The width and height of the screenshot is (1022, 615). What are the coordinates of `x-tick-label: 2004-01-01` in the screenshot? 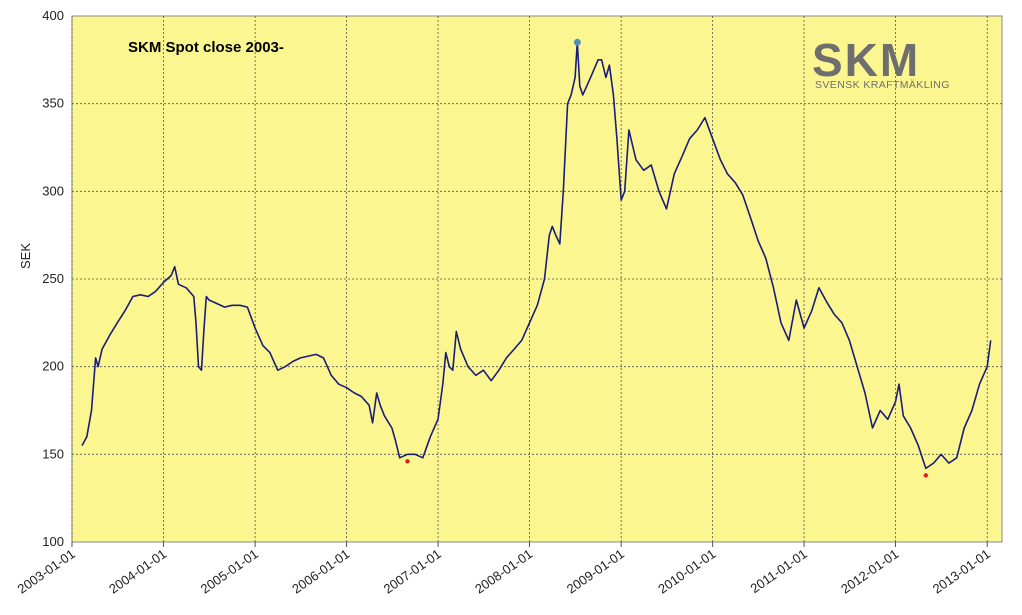 It's located at (137, 571).